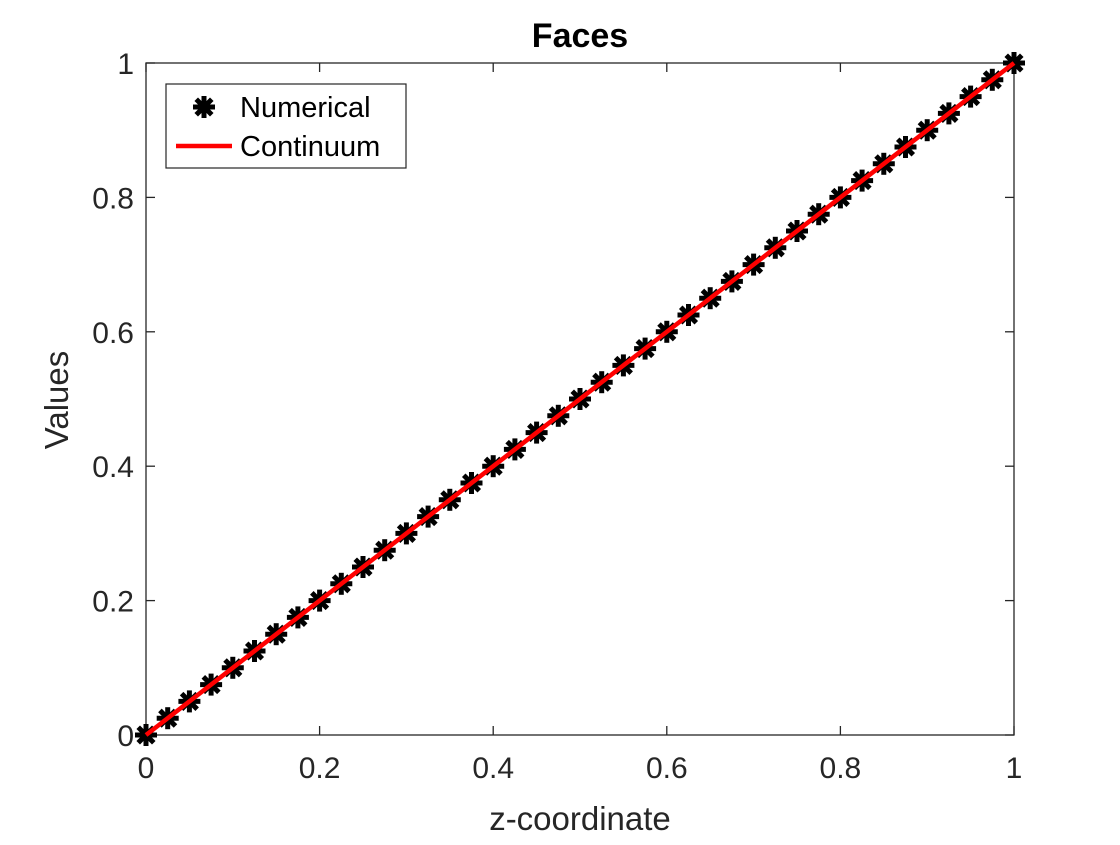  Describe the element at coordinates (146, 768) in the screenshot. I see `x-tick-label: 0` at that location.